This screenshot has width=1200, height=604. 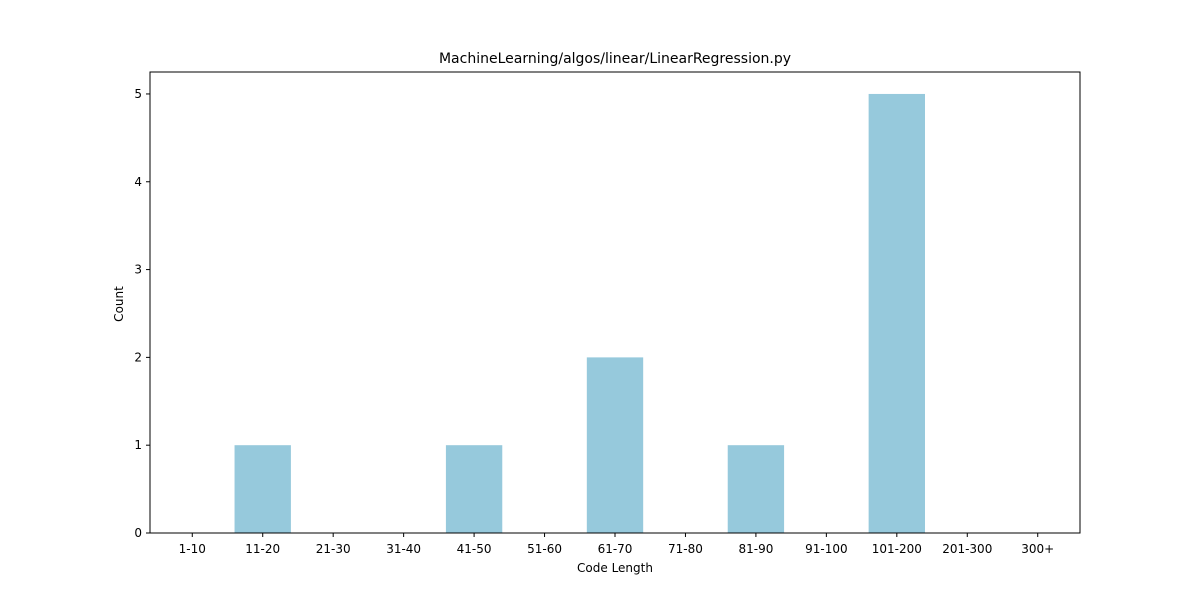 What do you see at coordinates (615, 568) in the screenshot?
I see `x-axis-label: Code Length` at bounding box center [615, 568].